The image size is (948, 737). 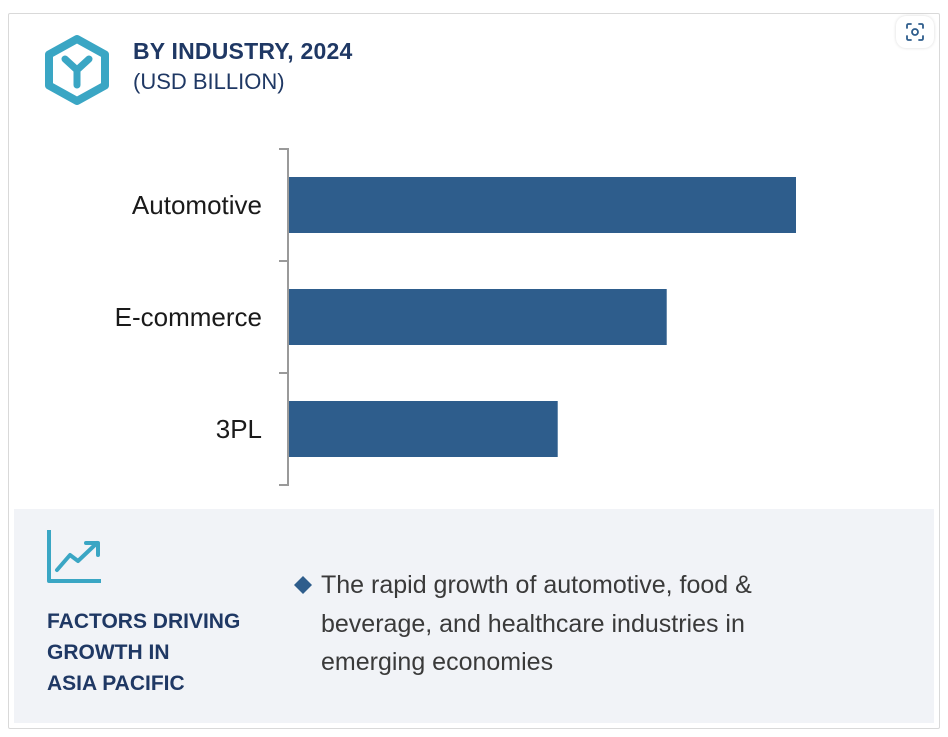 What do you see at coordinates (209, 81) in the screenshot?
I see `chart-subtitle: (USD BILLION)` at bounding box center [209, 81].